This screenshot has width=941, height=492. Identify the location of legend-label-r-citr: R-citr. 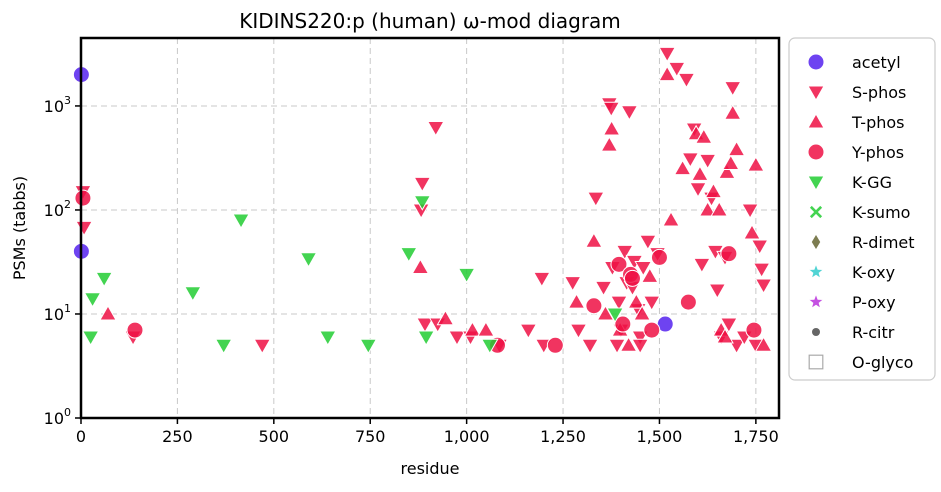
(873, 332).